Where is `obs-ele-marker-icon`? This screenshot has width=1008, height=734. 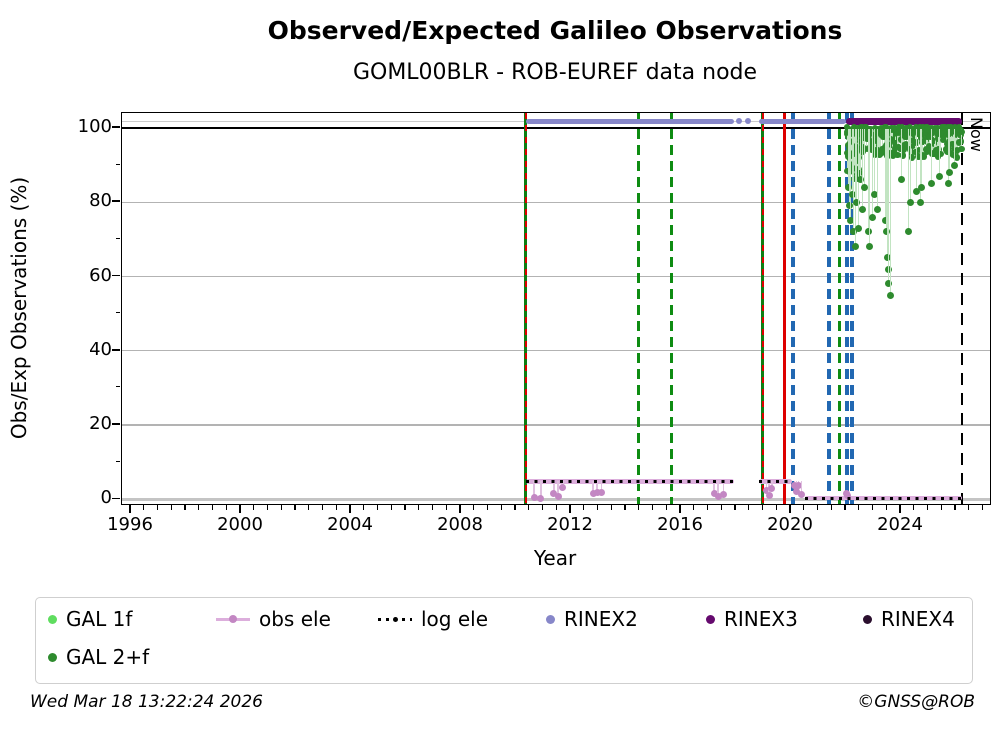 obs-ele-marker-icon is located at coordinates (233, 619).